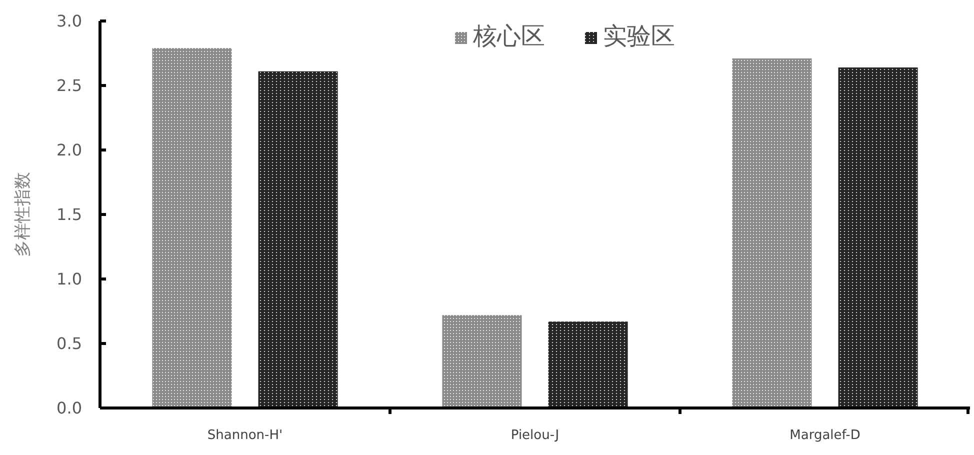 This screenshot has height=455, width=974. What do you see at coordinates (245, 435) in the screenshot?
I see `x-tick-label: Shannon-H'` at bounding box center [245, 435].